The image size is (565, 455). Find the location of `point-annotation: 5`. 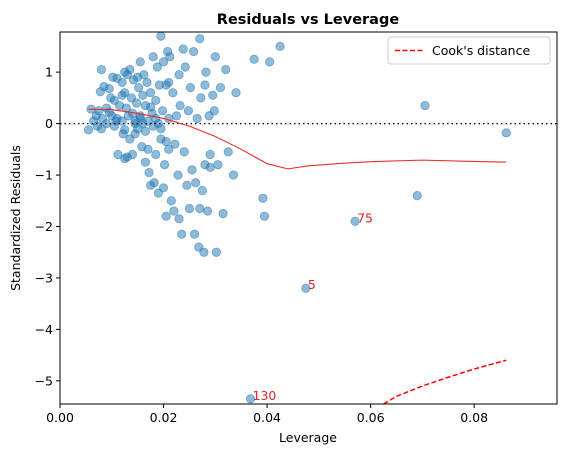

point-annotation: 5 is located at coordinates (312, 284).